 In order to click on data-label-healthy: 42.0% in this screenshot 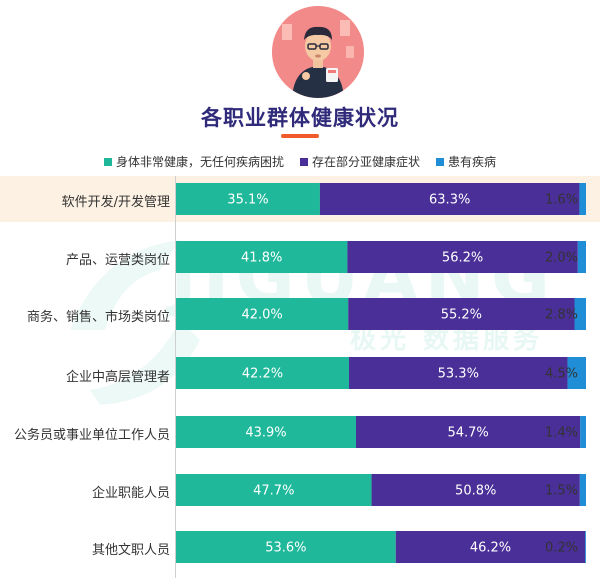, I will do `click(261, 315)`.